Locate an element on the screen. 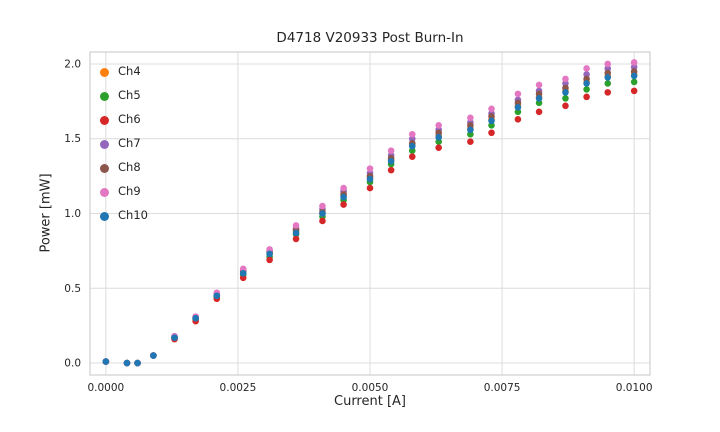 The width and height of the screenshot is (720, 432). legend-item-ch7: Ch7 is located at coordinates (124, 144).